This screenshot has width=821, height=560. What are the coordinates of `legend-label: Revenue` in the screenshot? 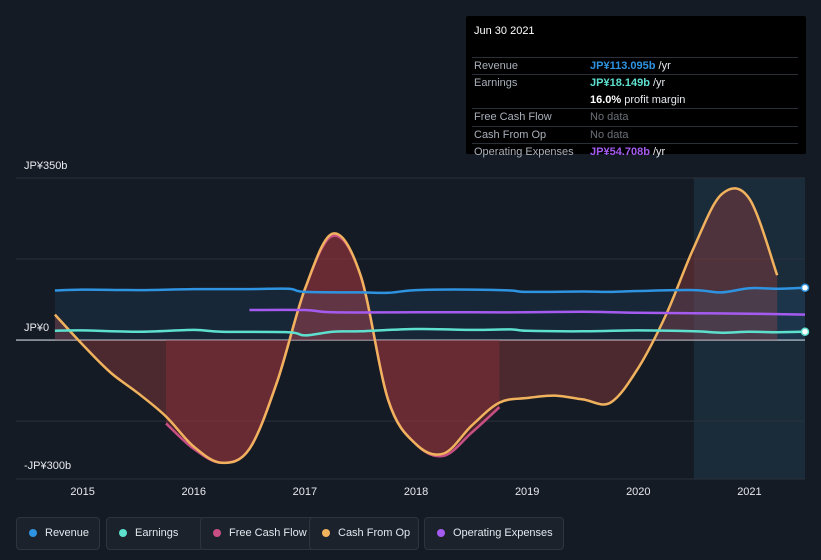 It's located at (67, 533).